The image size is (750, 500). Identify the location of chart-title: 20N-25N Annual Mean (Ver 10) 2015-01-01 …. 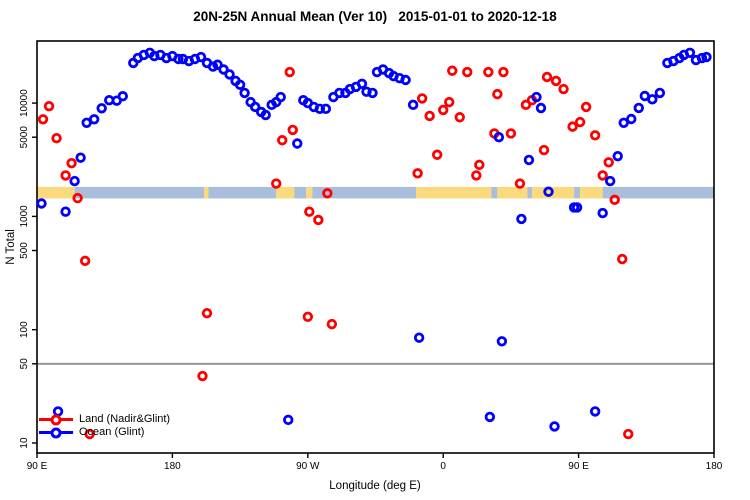
(375, 16).